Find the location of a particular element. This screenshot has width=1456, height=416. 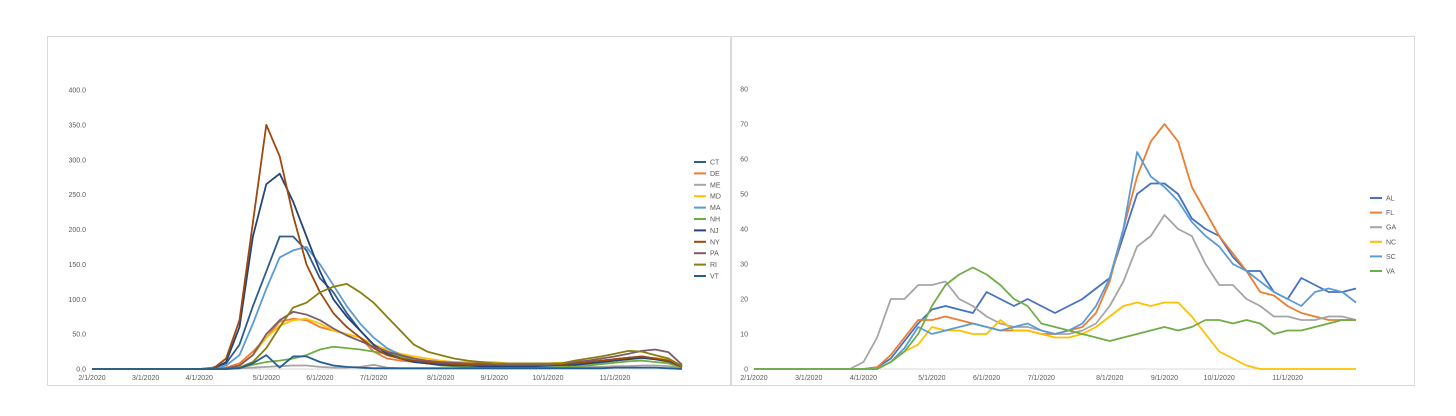

ne-y-tick-label: 50.0 is located at coordinates (79, 335).